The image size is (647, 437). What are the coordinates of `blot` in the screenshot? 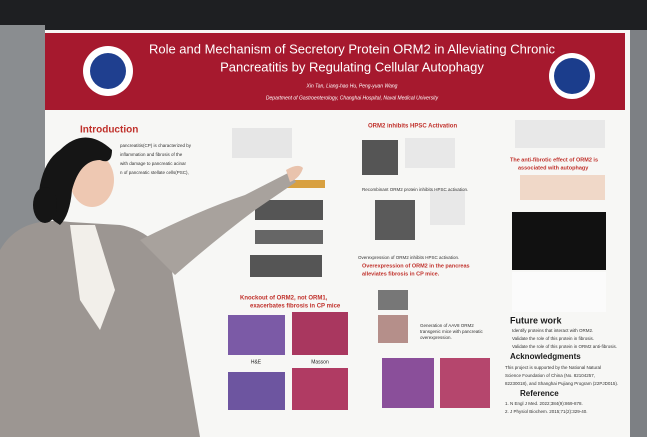 It's located at (560, 134).